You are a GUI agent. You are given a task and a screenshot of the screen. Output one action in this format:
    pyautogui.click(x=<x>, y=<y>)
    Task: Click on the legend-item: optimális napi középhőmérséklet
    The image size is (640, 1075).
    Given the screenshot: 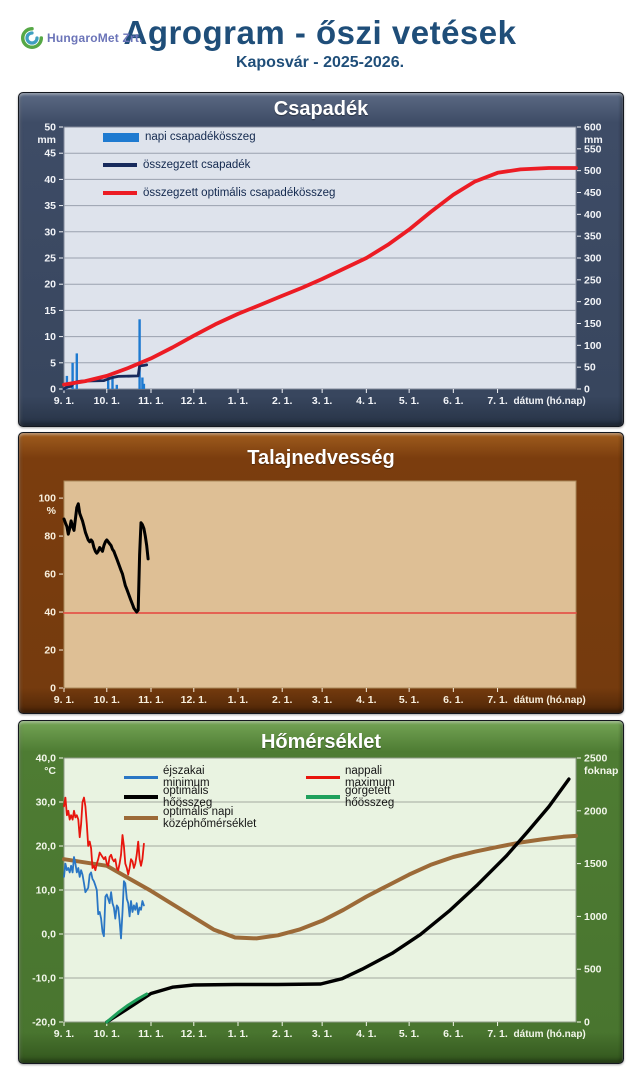 What is the action you would take?
    pyautogui.click(x=190, y=818)
    